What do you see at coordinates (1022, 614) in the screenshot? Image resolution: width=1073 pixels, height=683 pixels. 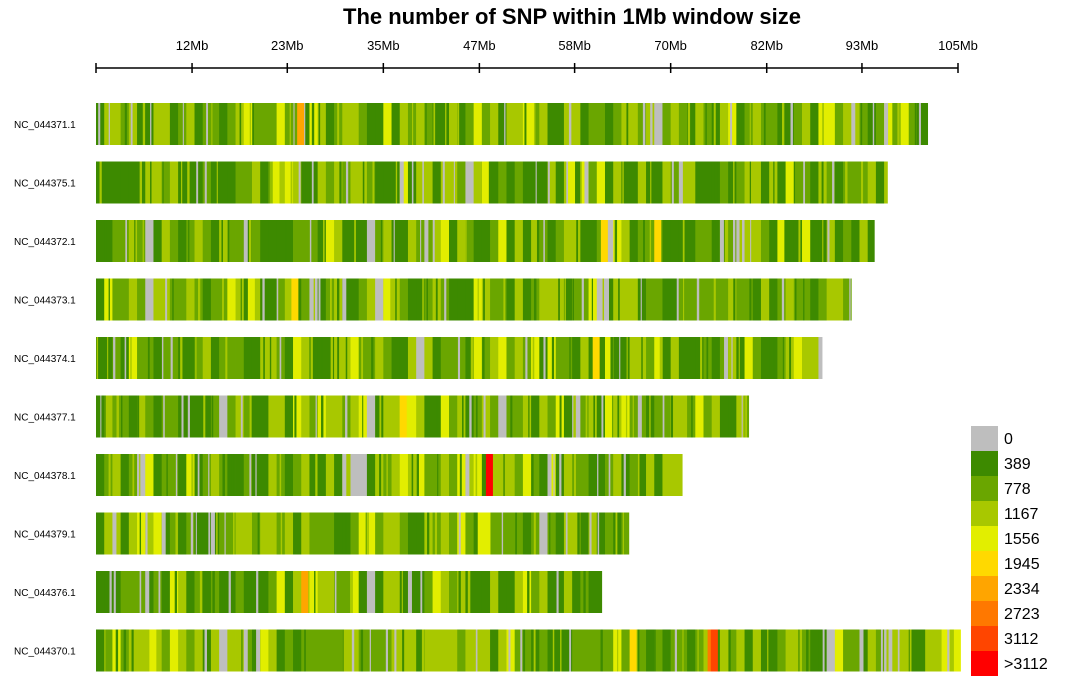 I see `legend-label: 2723` at bounding box center [1022, 614].